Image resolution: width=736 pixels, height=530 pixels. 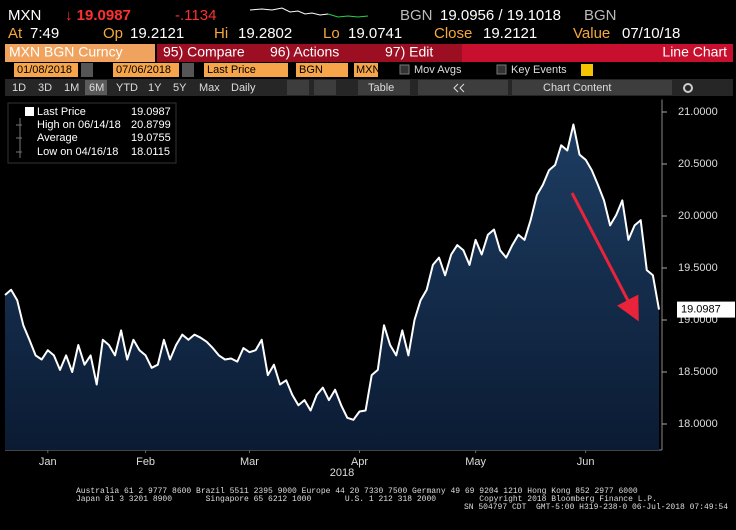 I want to click on start-date: 01/08/2018, so click(x=44, y=70).